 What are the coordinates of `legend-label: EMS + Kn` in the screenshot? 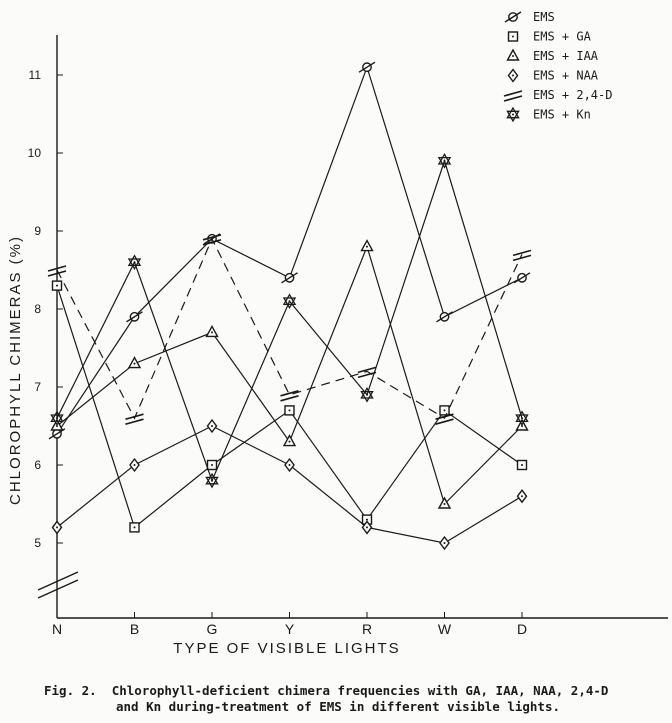 It's located at (562, 115).